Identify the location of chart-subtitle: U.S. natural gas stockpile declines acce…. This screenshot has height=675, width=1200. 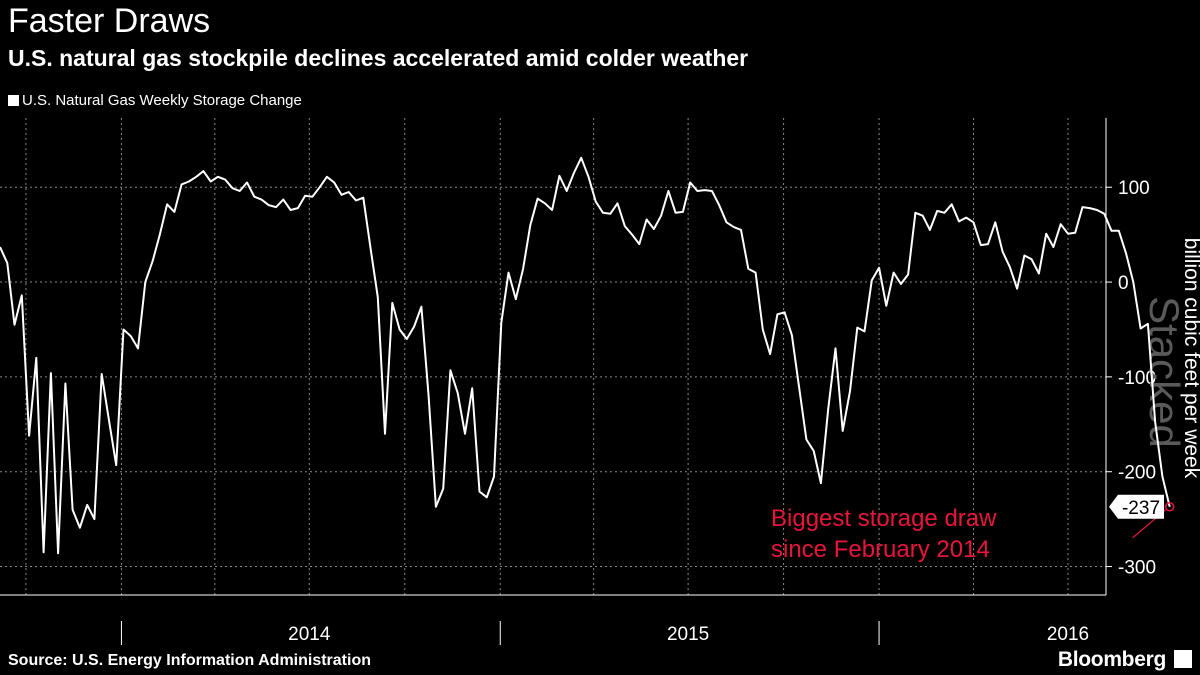
(378, 58).